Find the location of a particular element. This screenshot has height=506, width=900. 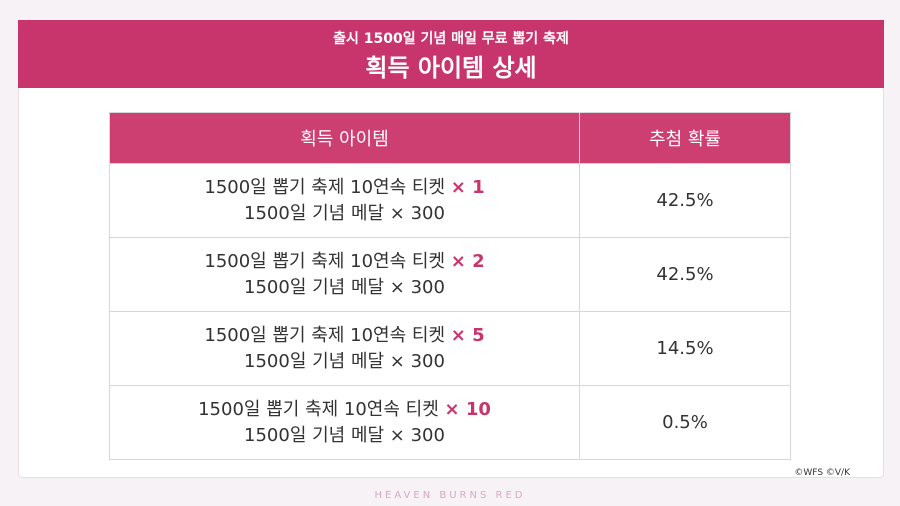

item-cell: 1500일 뽑기 축제 10연속 티켓 × 1 1500일 기념 메달 × 300 is located at coordinates (344, 200).